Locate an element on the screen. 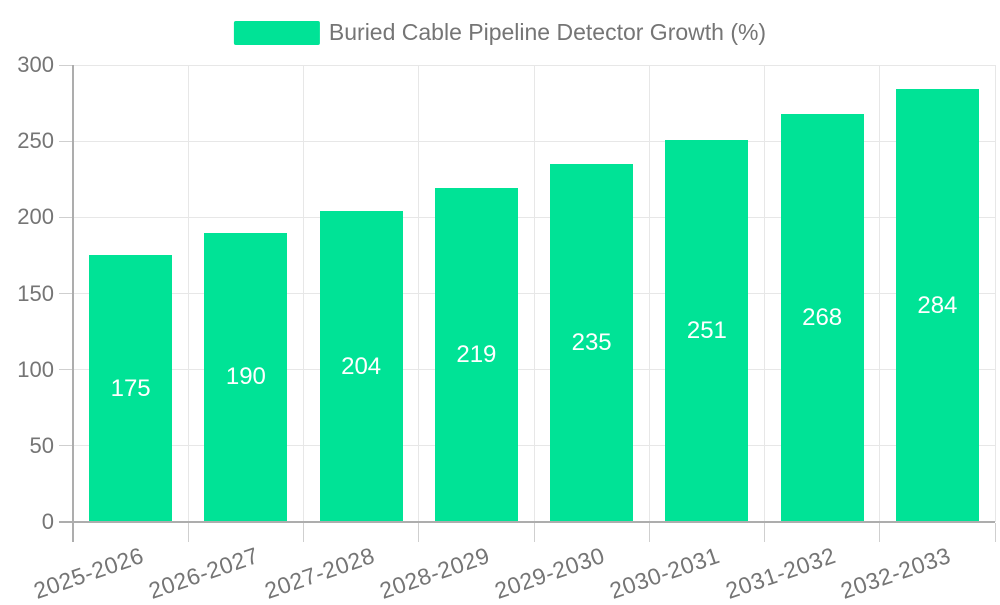  legend-swatch-icon is located at coordinates (276, 32).